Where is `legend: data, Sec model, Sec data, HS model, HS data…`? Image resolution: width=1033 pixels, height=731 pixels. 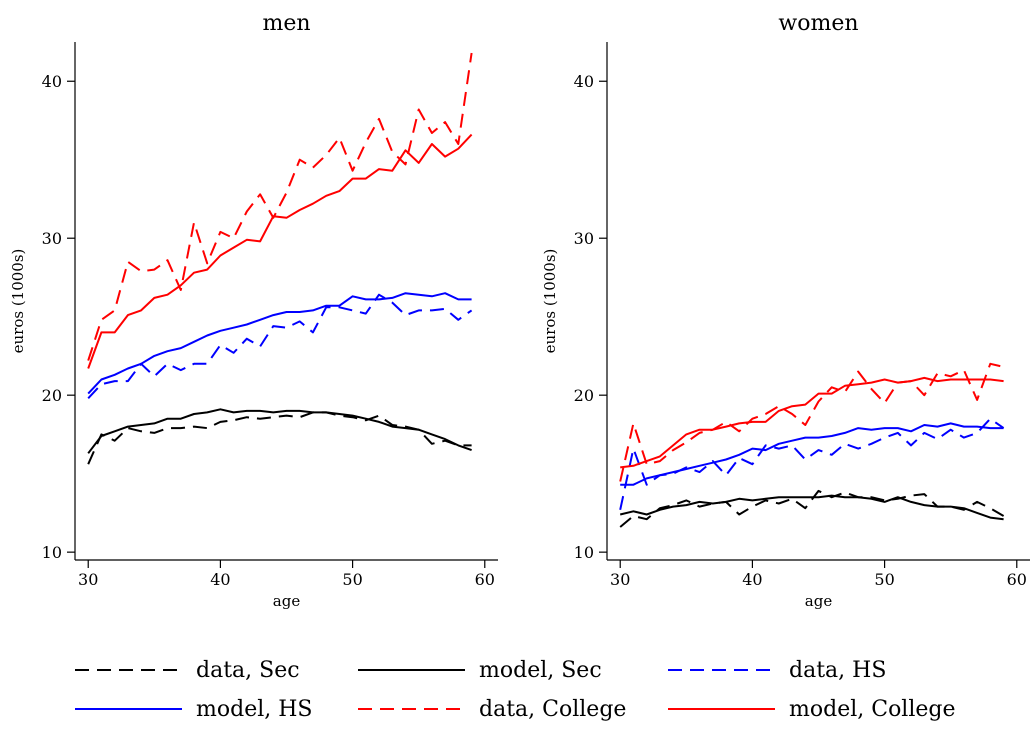 legend: data, Sec model, Sec data, HS model, HS data… is located at coordinates (515, 690).